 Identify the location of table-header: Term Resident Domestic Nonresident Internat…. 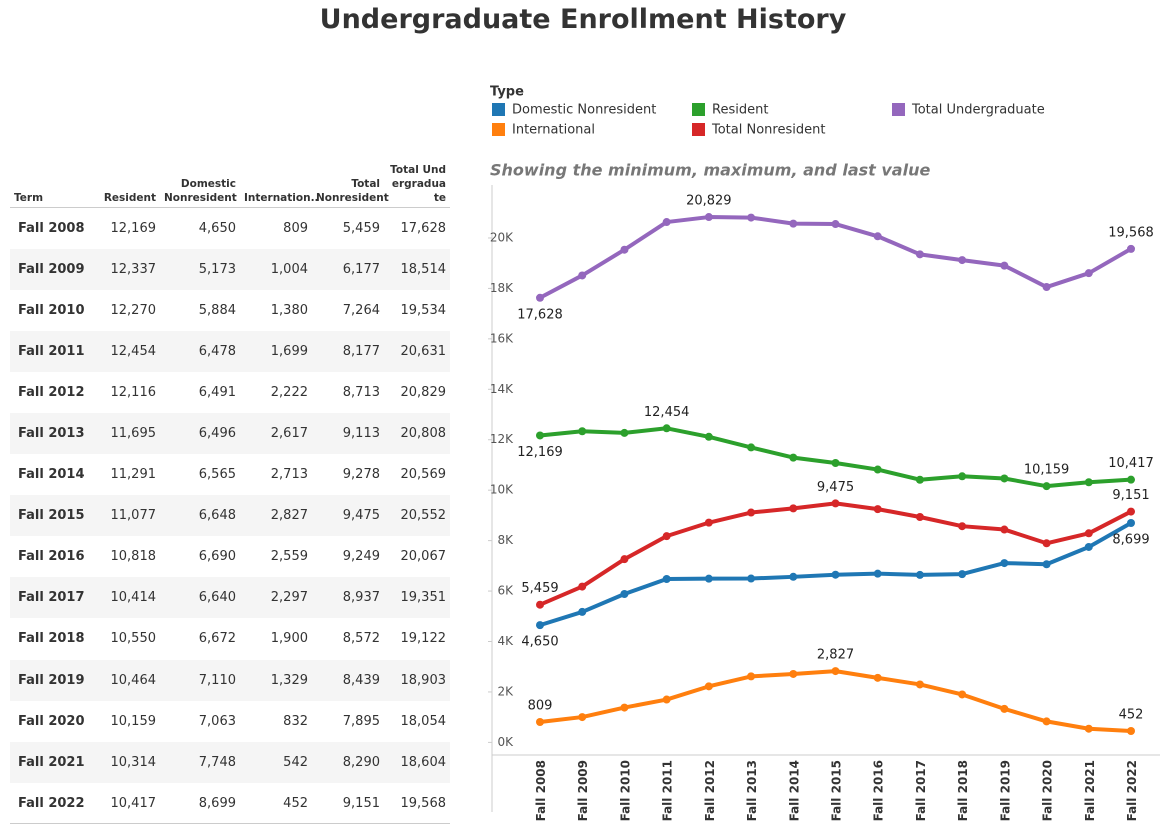
(230, 185).